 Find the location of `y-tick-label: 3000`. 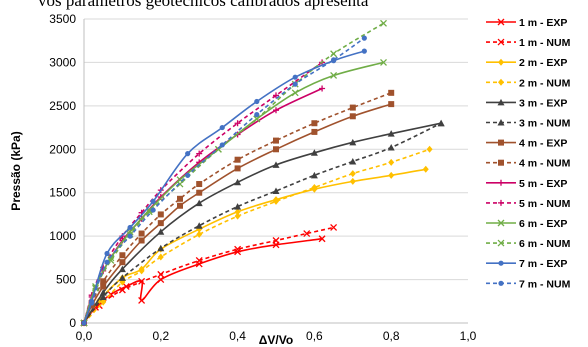

y-tick-label: 3000 is located at coordinates (62, 62).